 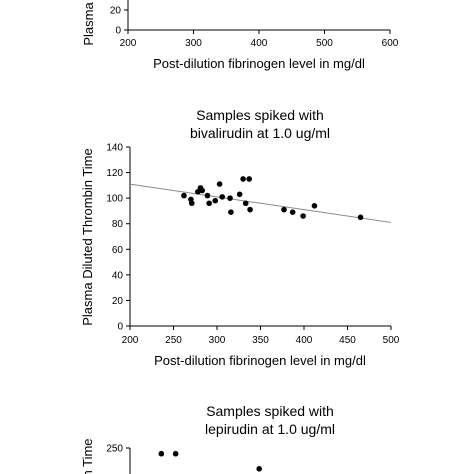 What do you see at coordinates (87, 237) in the screenshot?
I see `chart2-y-label: Plasma Diluted Thrombin Time` at bounding box center [87, 237].